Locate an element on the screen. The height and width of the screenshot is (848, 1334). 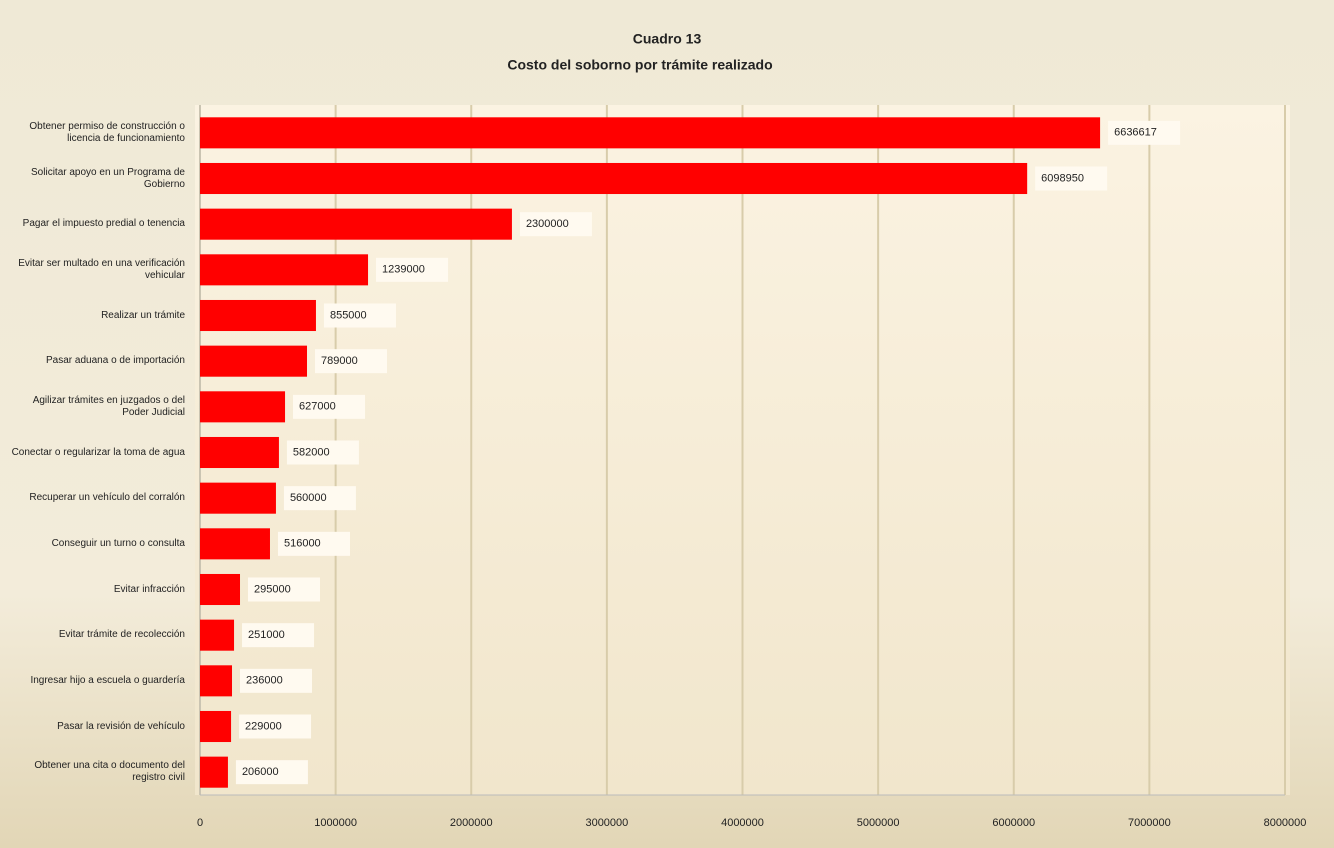
value-label: 1239000 is located at coordinates (403, 270).